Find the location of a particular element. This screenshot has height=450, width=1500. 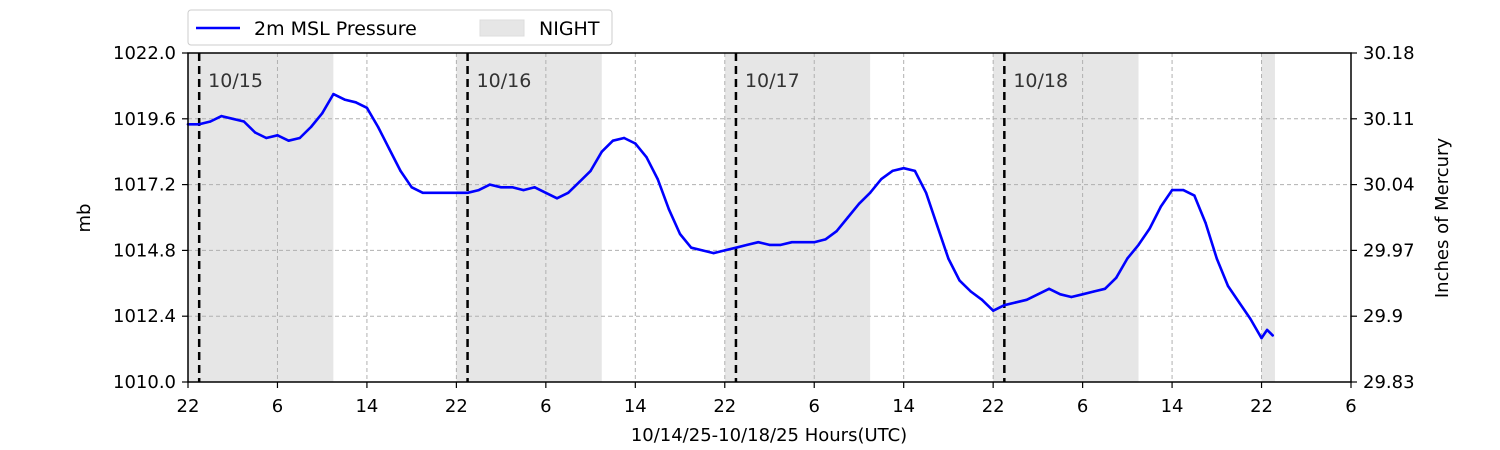

y-tick-label-left-2: 1014.8 is located at coordinates (144, 250).